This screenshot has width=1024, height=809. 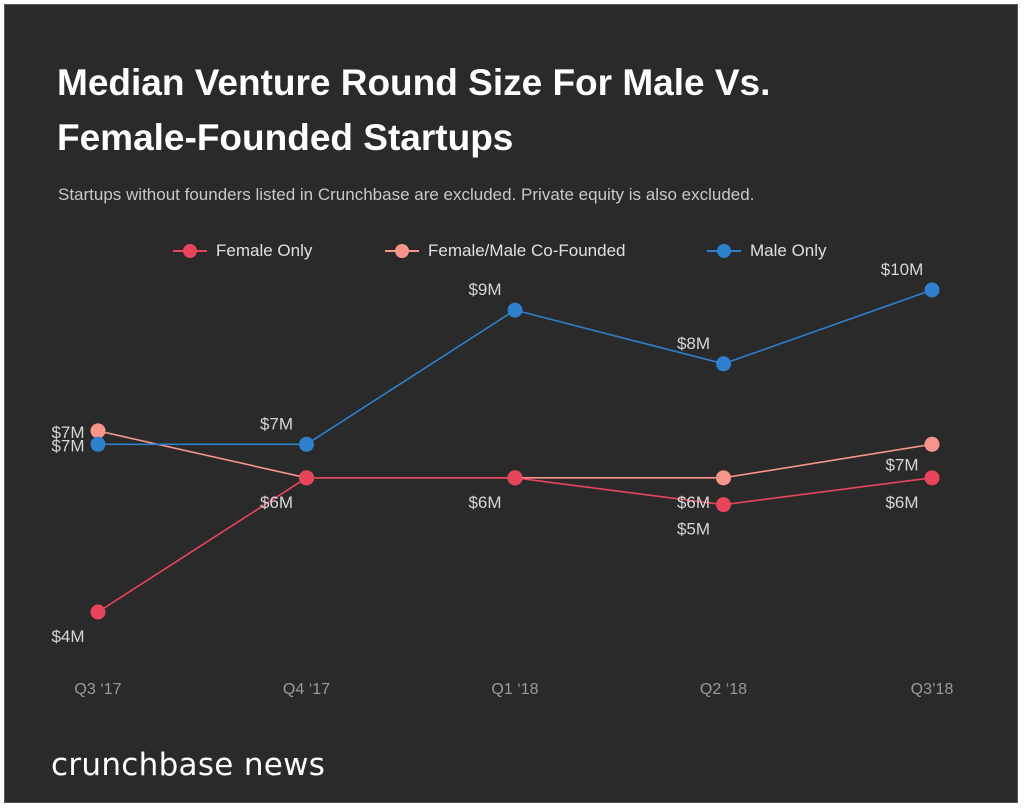 What do you see at coordinates (527, 250) in the screenshot?
I see `legend-label-co-founded: Female/Male Co-Founded` at bounding box center [527, 250].